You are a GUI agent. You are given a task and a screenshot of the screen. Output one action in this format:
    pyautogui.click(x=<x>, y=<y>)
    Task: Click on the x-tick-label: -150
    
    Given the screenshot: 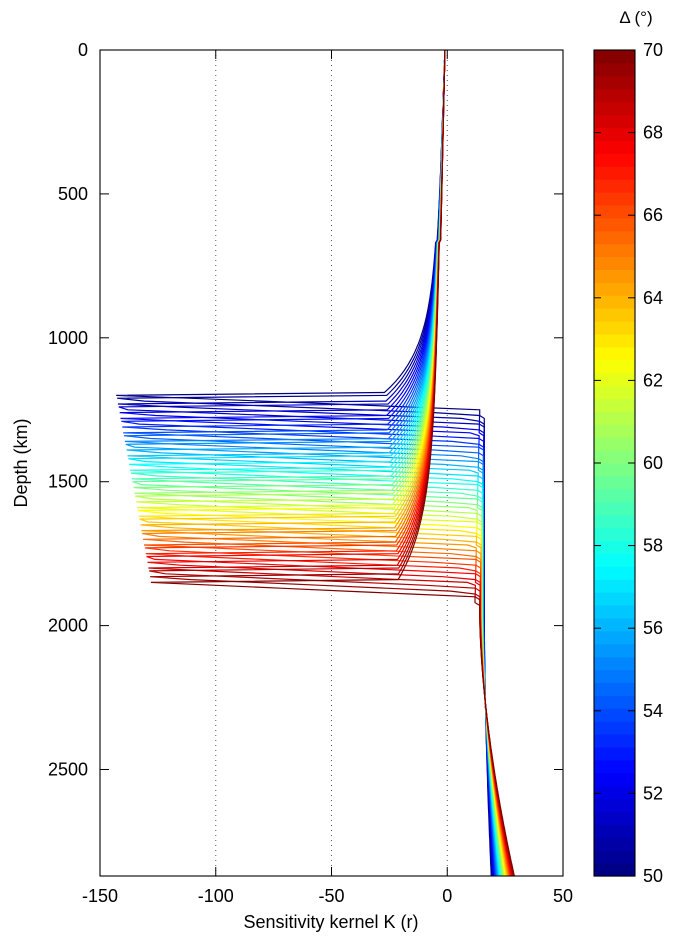 What is the action you would take?
    pyautogui.click(x=100, y=896)
    